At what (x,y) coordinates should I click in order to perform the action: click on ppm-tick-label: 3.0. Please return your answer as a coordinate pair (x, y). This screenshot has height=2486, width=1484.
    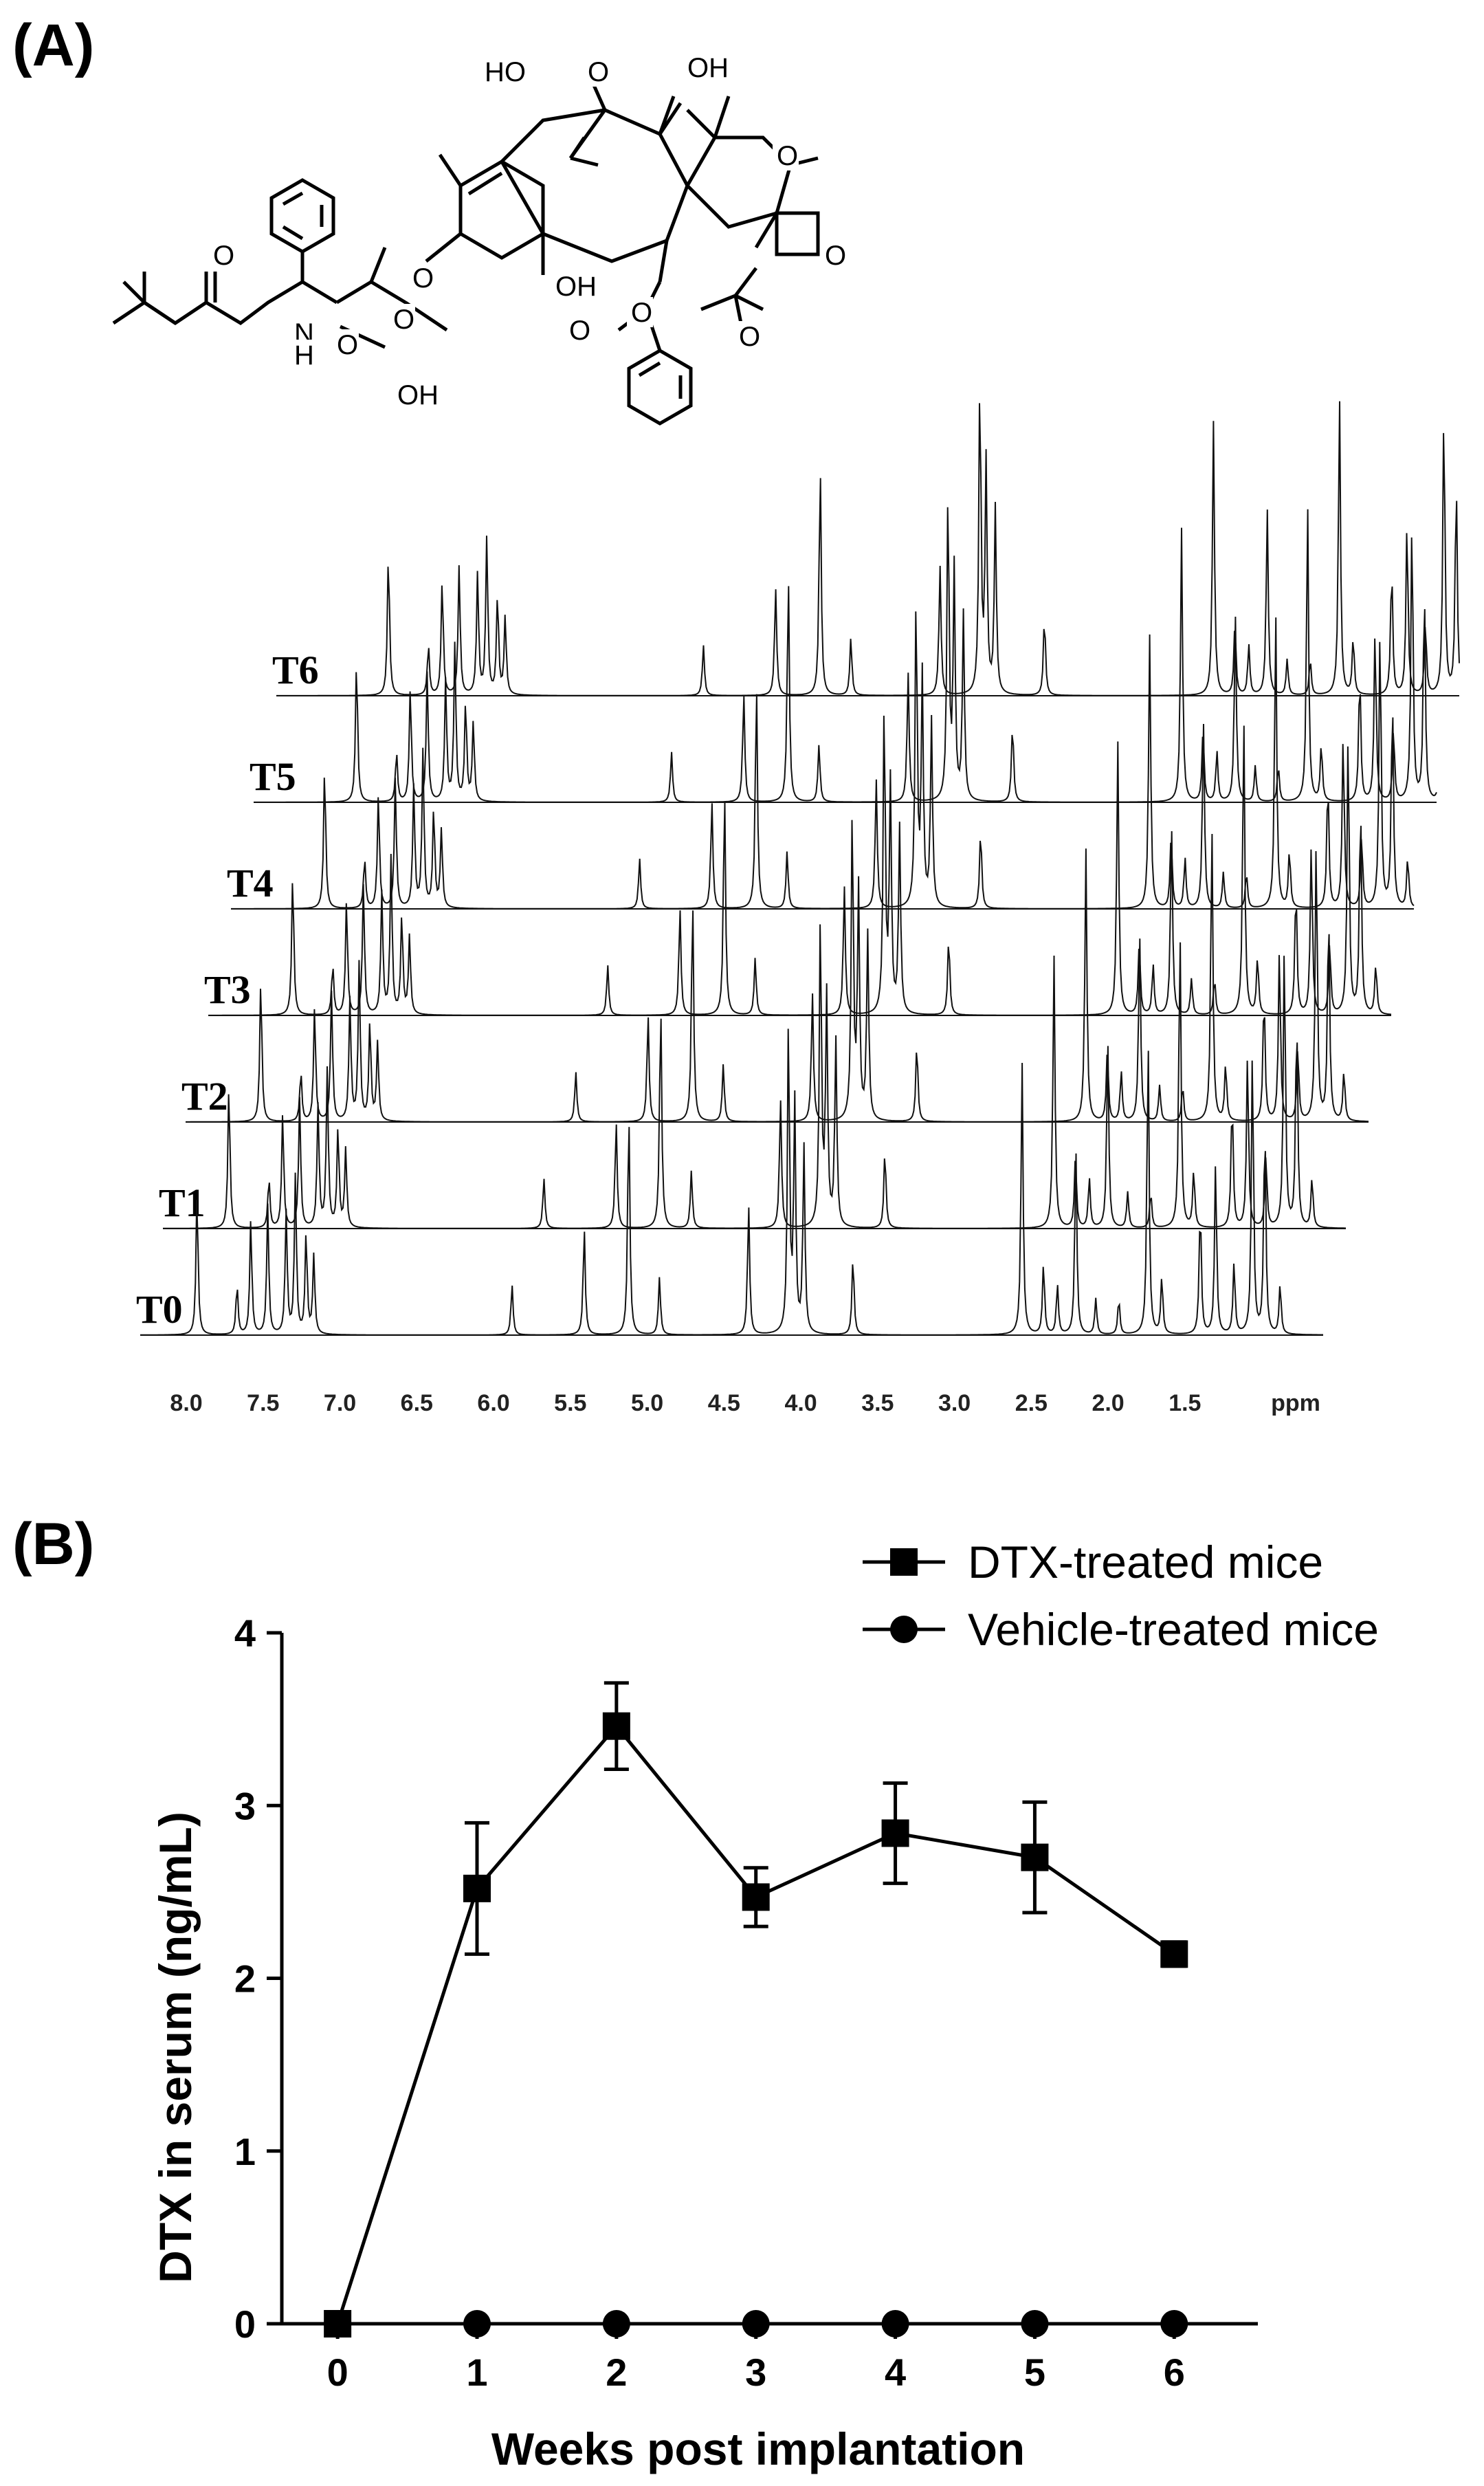
    Looking at the image, I should click on (954, 1403).